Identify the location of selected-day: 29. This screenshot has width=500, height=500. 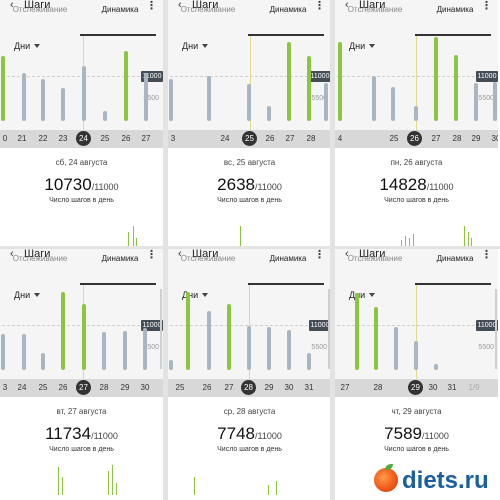
(415, 387).